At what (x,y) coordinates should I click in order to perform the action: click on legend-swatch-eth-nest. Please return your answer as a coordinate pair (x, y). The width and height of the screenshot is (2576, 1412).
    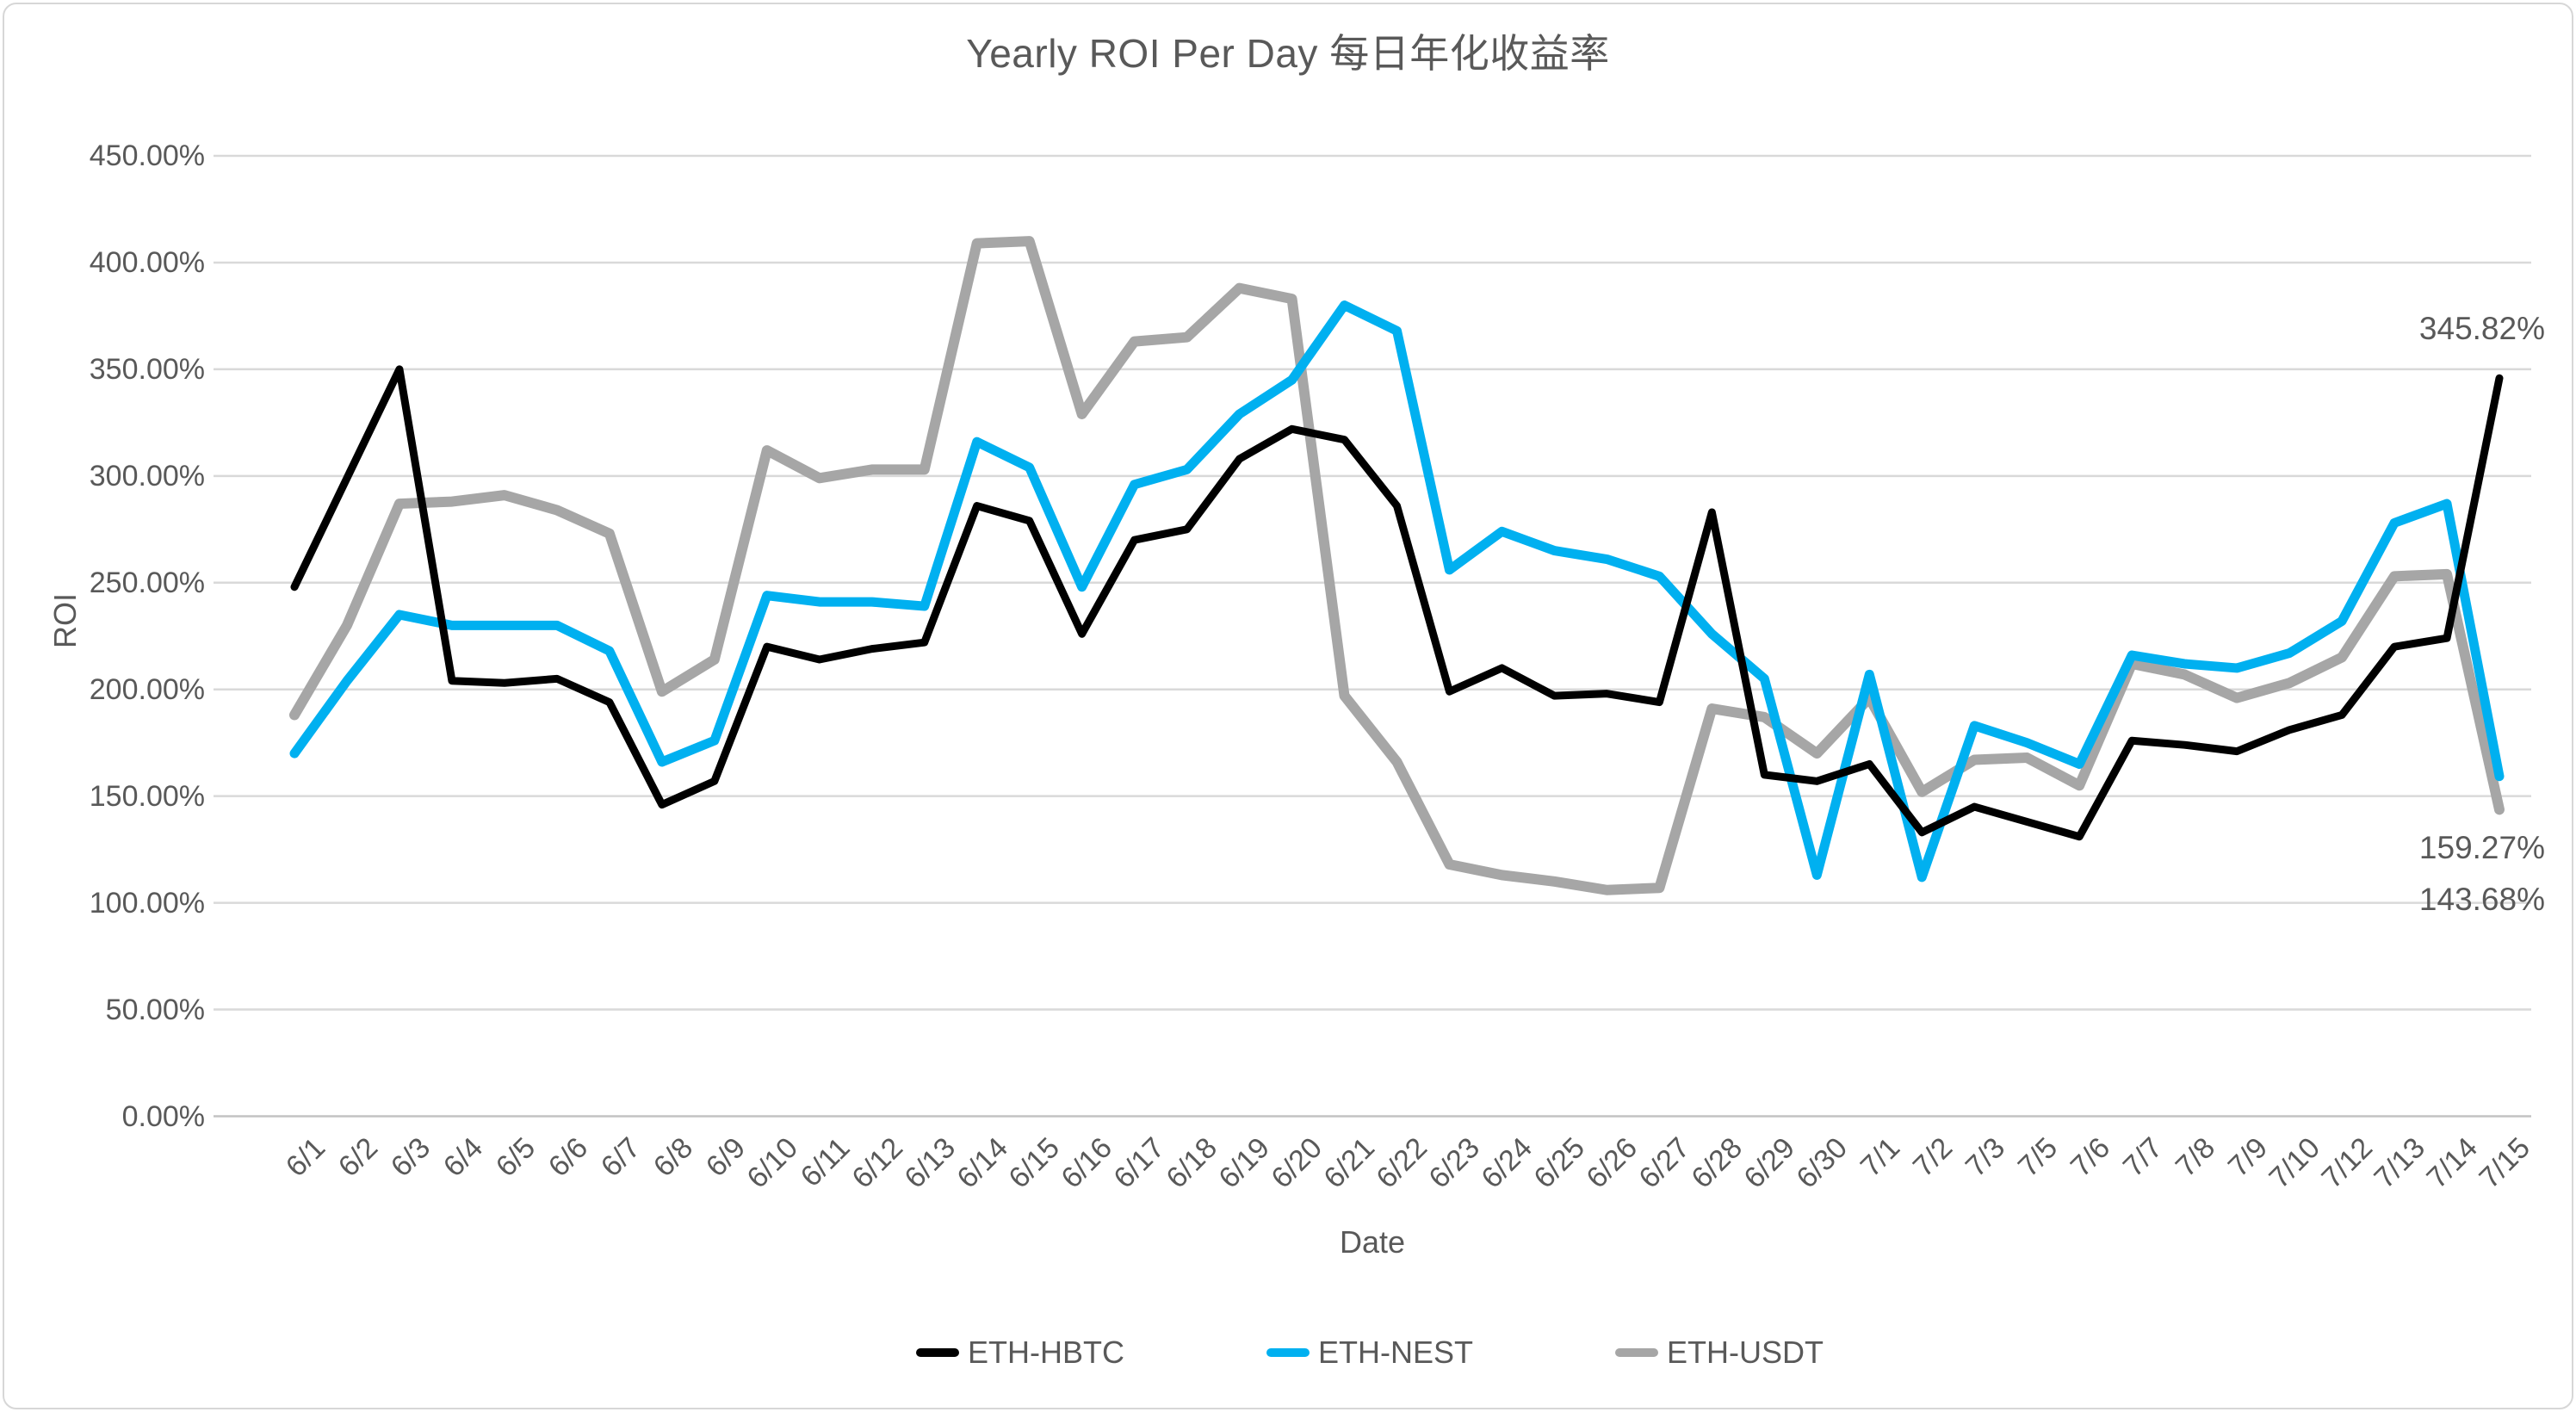
    Looking at the image, I should click on (1288, 1352).